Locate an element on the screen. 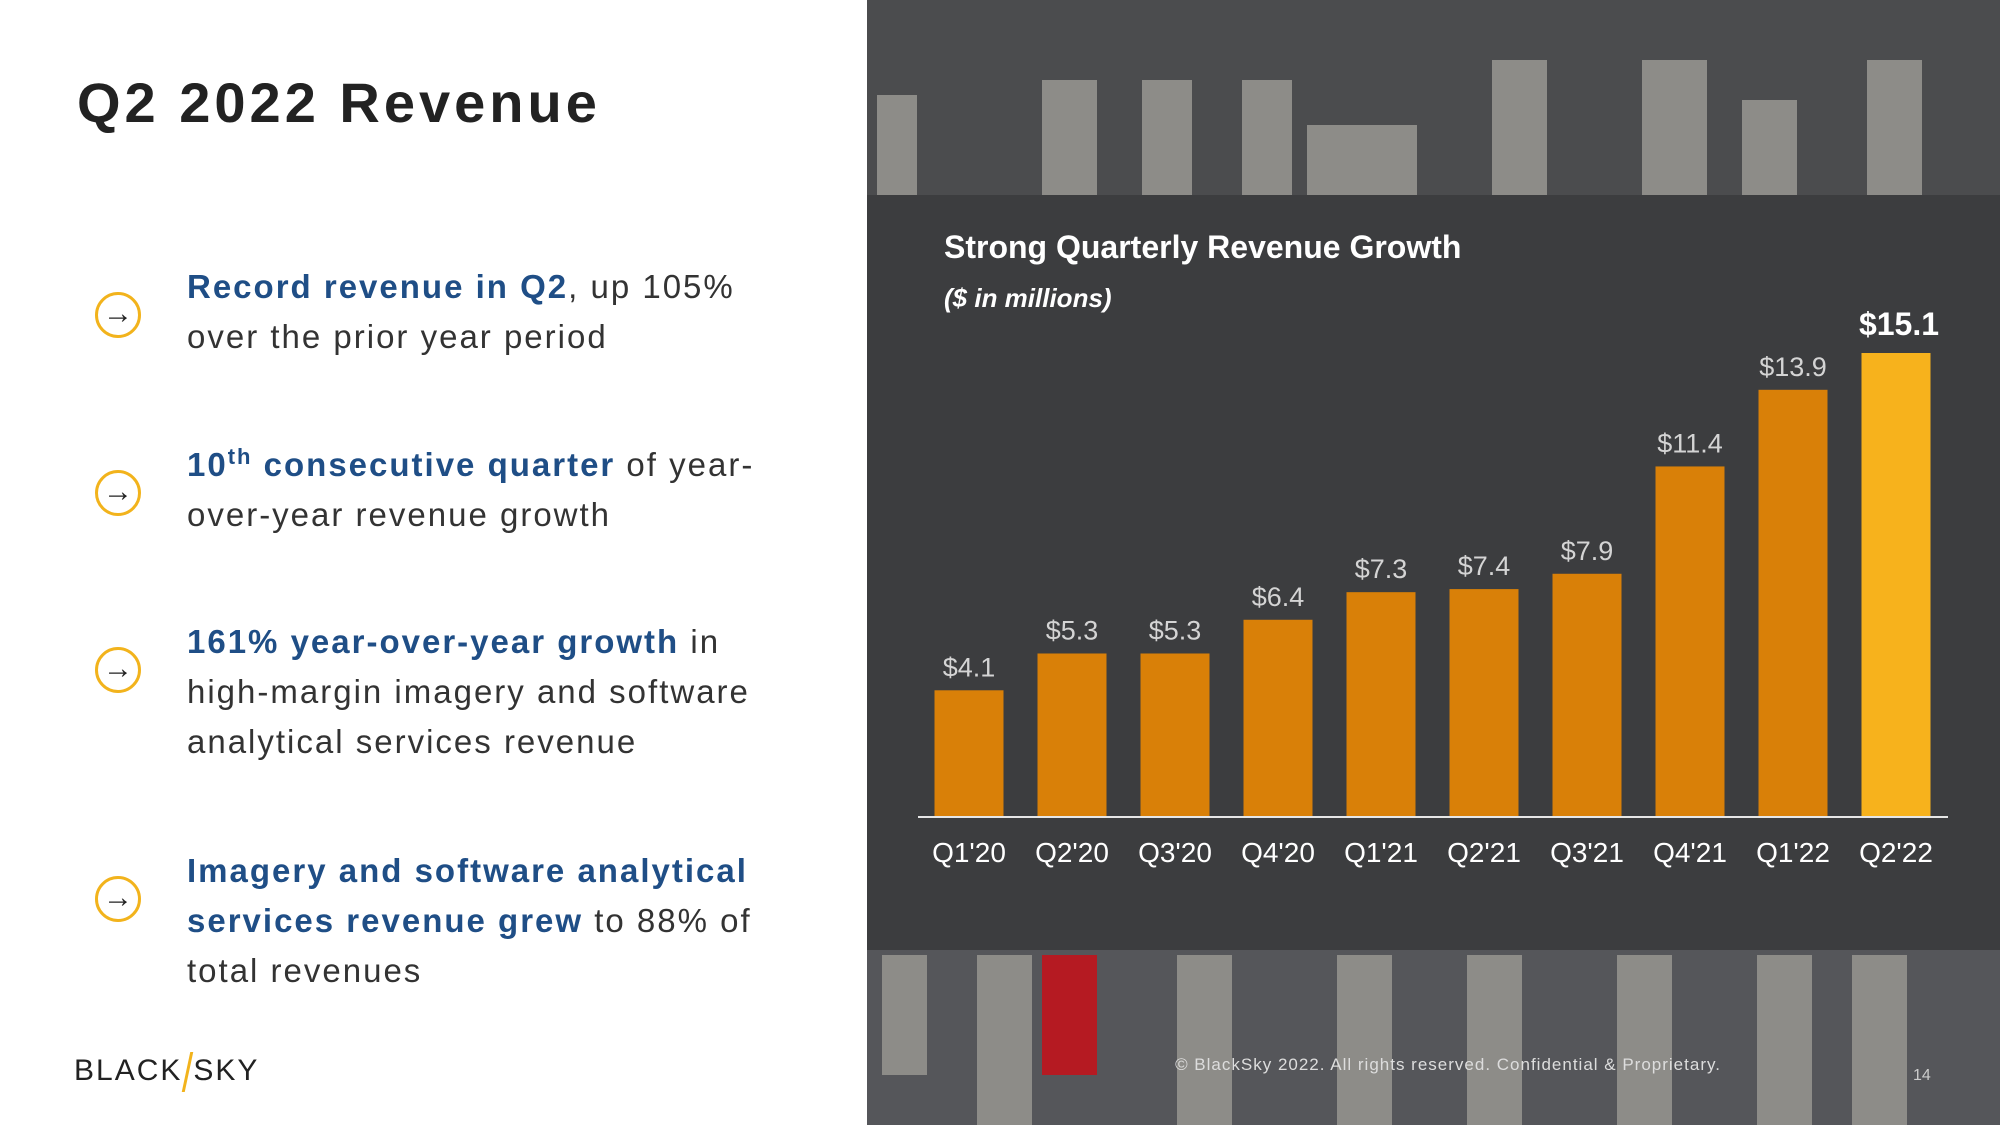  x-tick-label: Q2'22 is located at coordinates (1896, 852).